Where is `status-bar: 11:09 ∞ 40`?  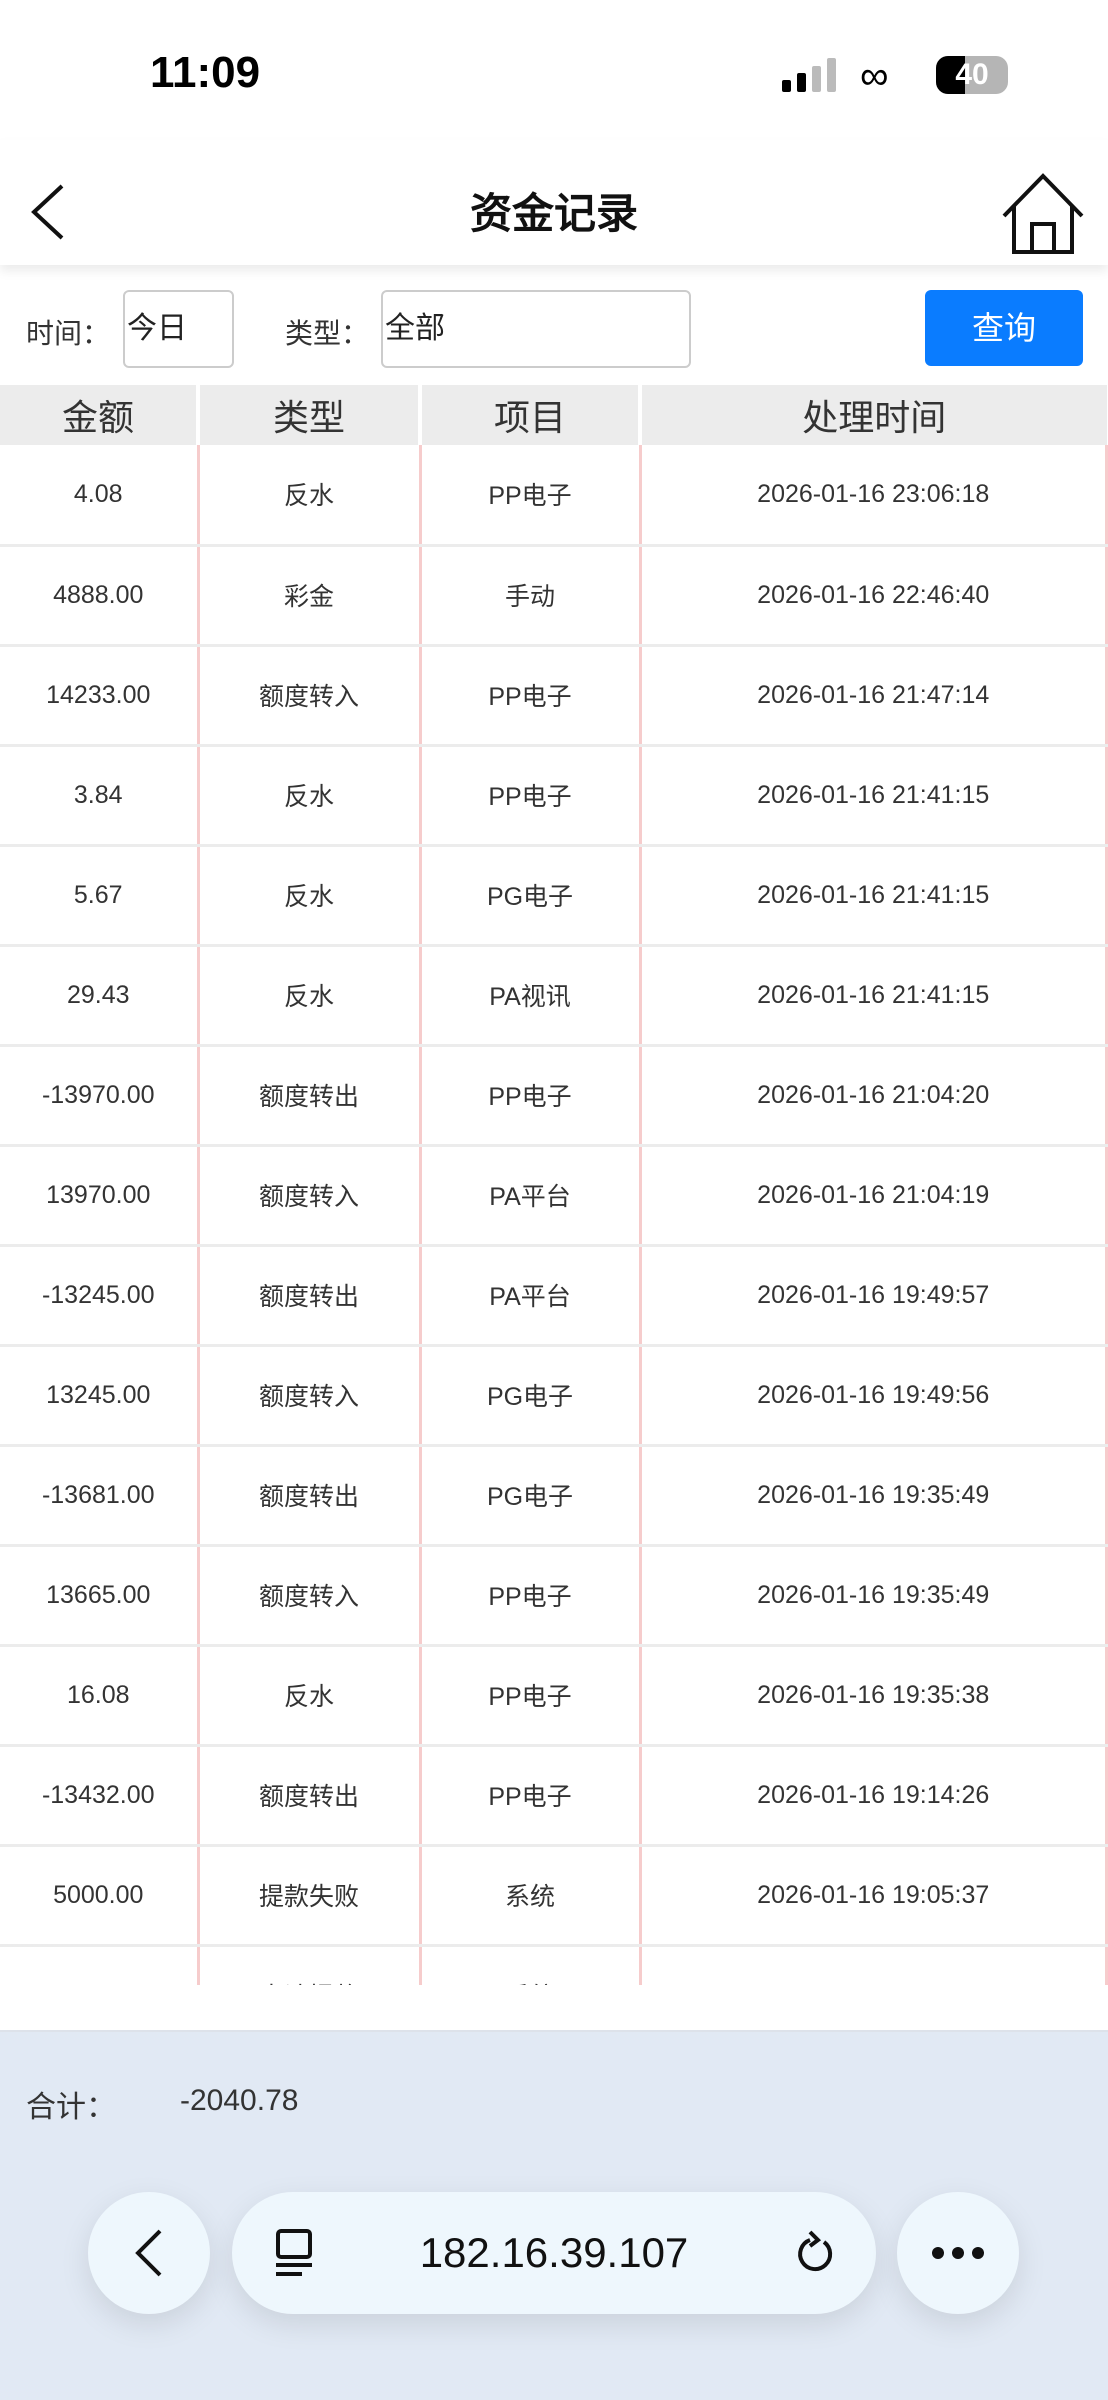
status-bar: 11:09 ∞ 40 is located at coordinates (554, 70).